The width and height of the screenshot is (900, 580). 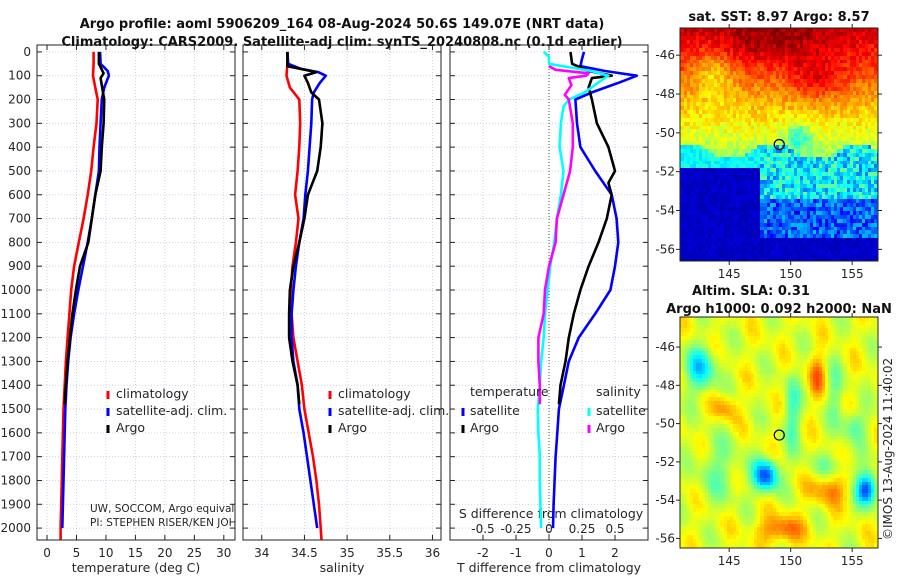 What do you see at coordinates (615, 553) in the screenshot?
I see `x-tick-label: 2` at bounding box center [615, 553].